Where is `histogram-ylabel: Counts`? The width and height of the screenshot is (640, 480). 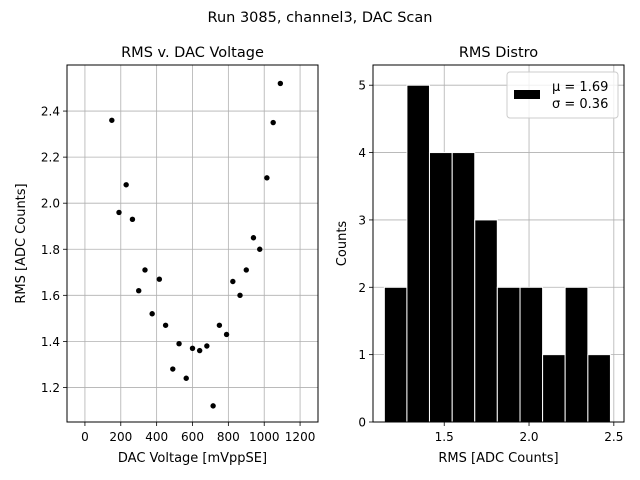 histogram-ylabel: Counts is located at coordinates (342, 244).